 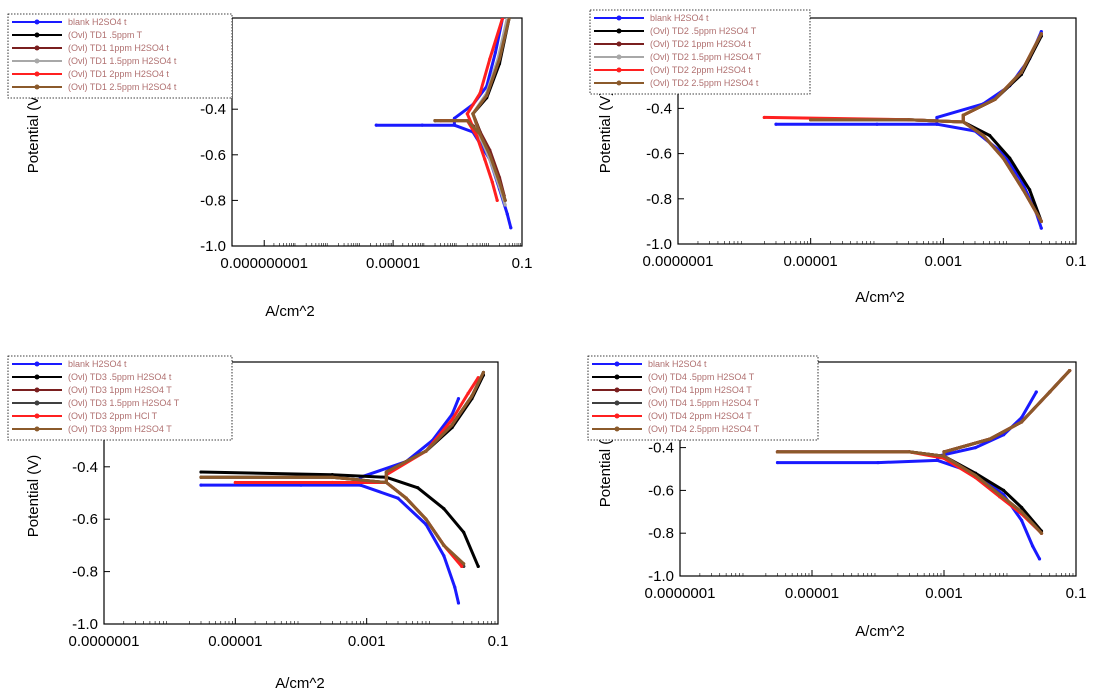 I want to click on legend-entry: (Ovl) TD2 1.5ppm H2SO4 T, so click(x=706, y=57).